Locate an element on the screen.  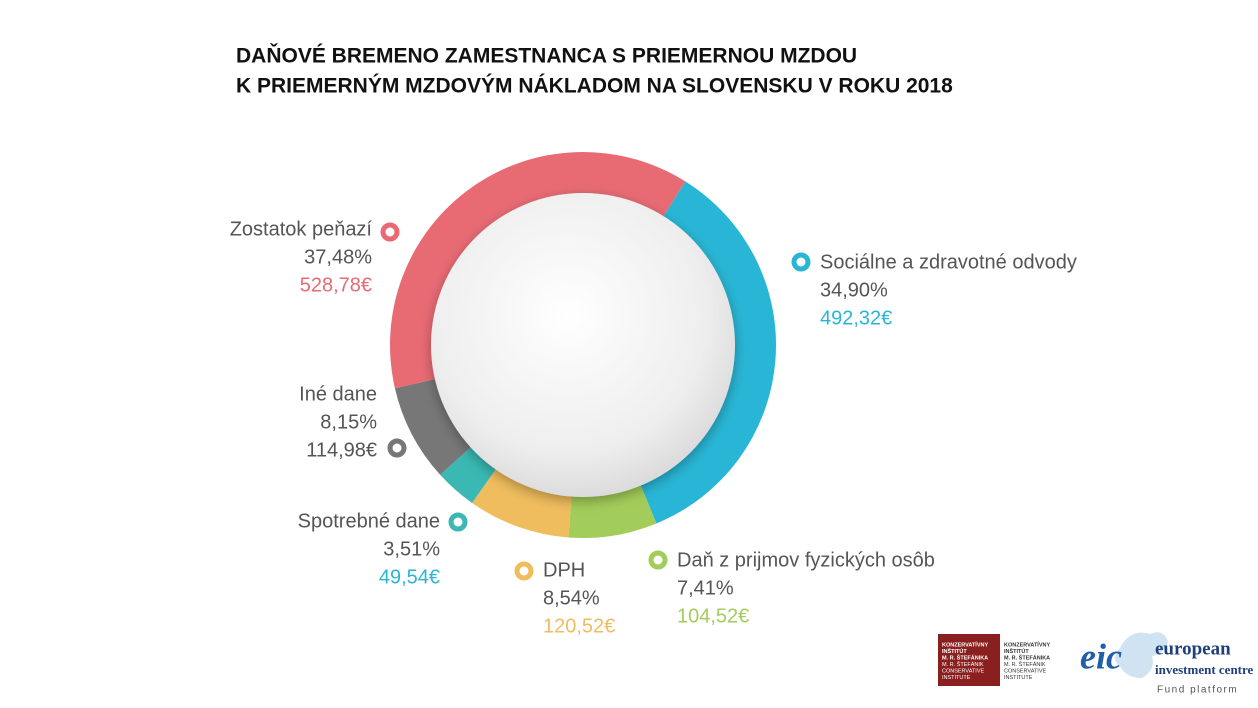
value-label: 3,51% is located at coordinates (411, 549).